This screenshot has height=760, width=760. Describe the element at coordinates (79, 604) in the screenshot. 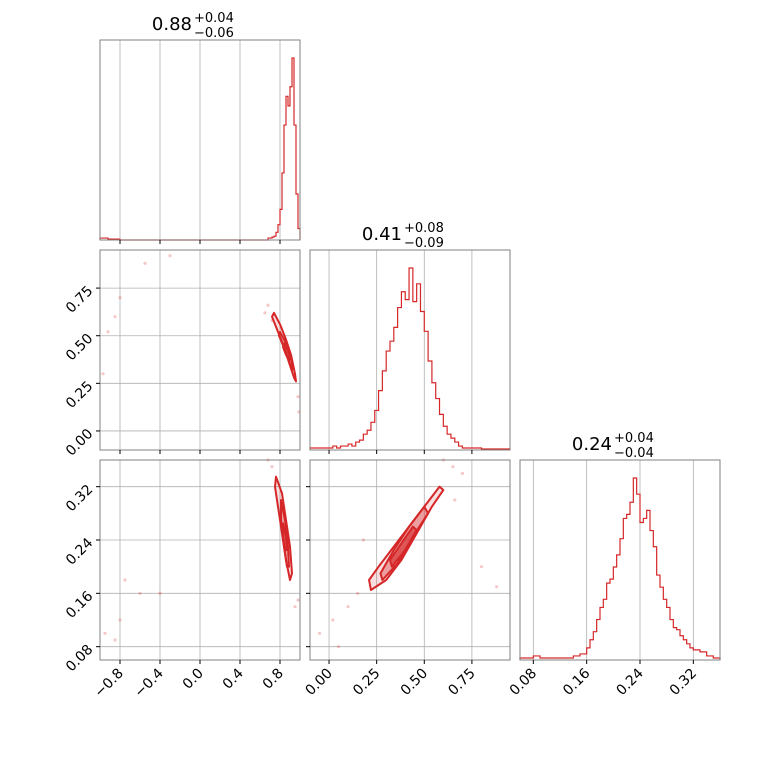

I see `y-tick-label: 0.16` at that location.